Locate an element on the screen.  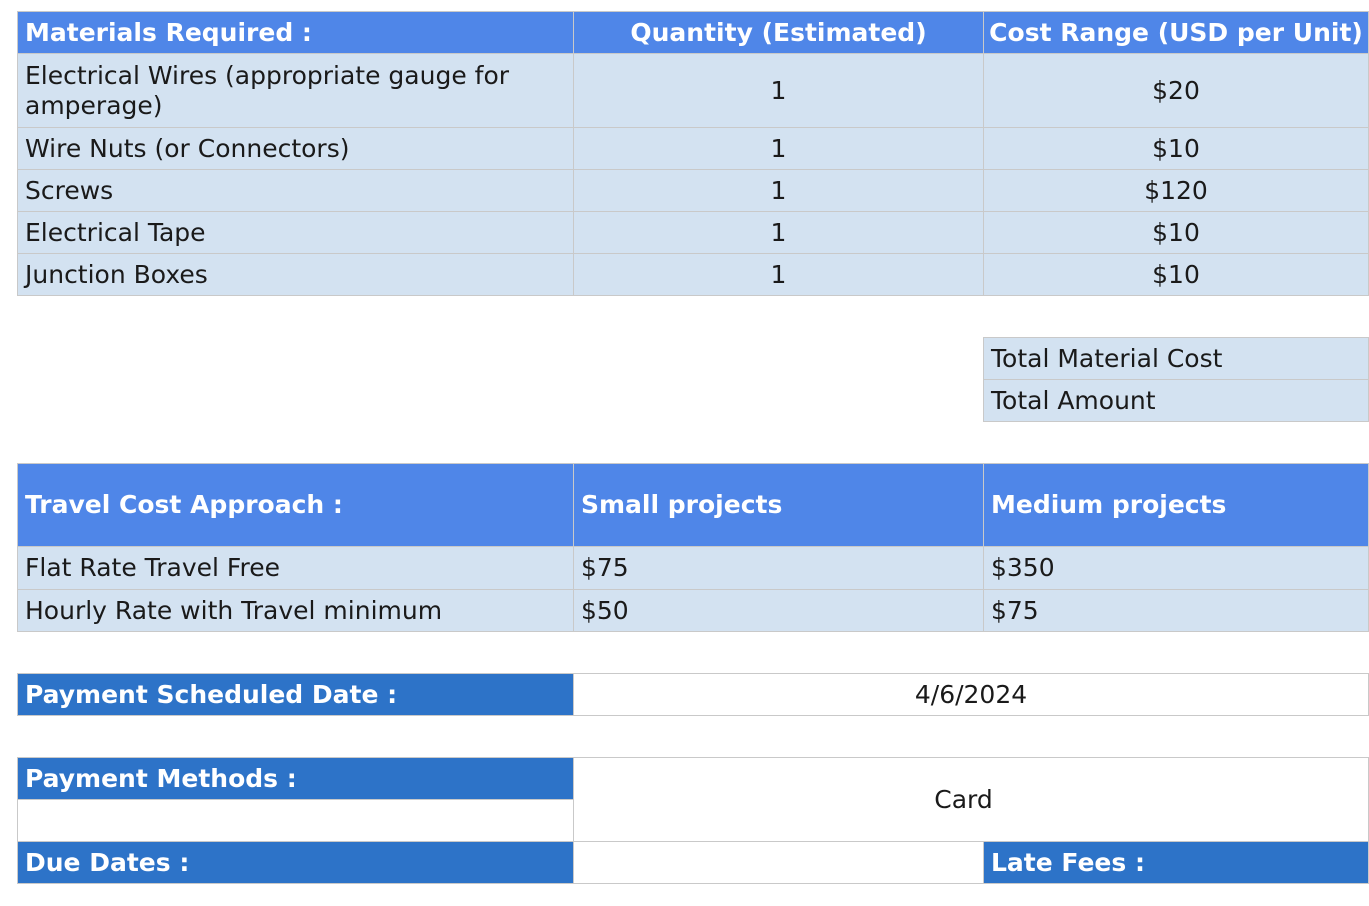
materials-row-cost: $120 is located at coordinates (1176, 190).